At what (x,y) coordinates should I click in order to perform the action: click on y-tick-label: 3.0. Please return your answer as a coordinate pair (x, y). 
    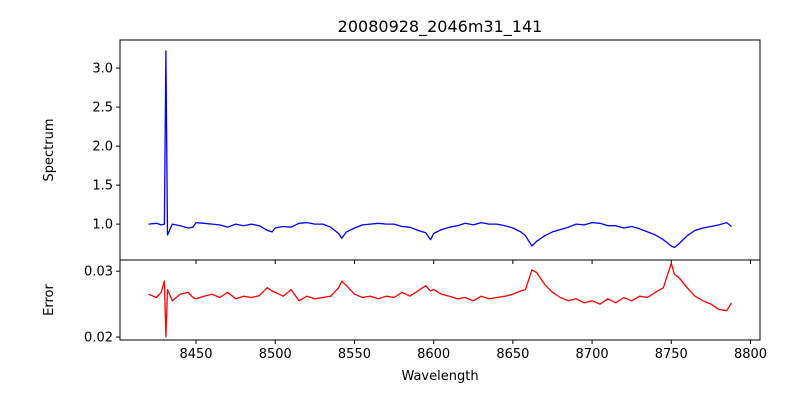
    Looking at the image, I should click on (102, 69).